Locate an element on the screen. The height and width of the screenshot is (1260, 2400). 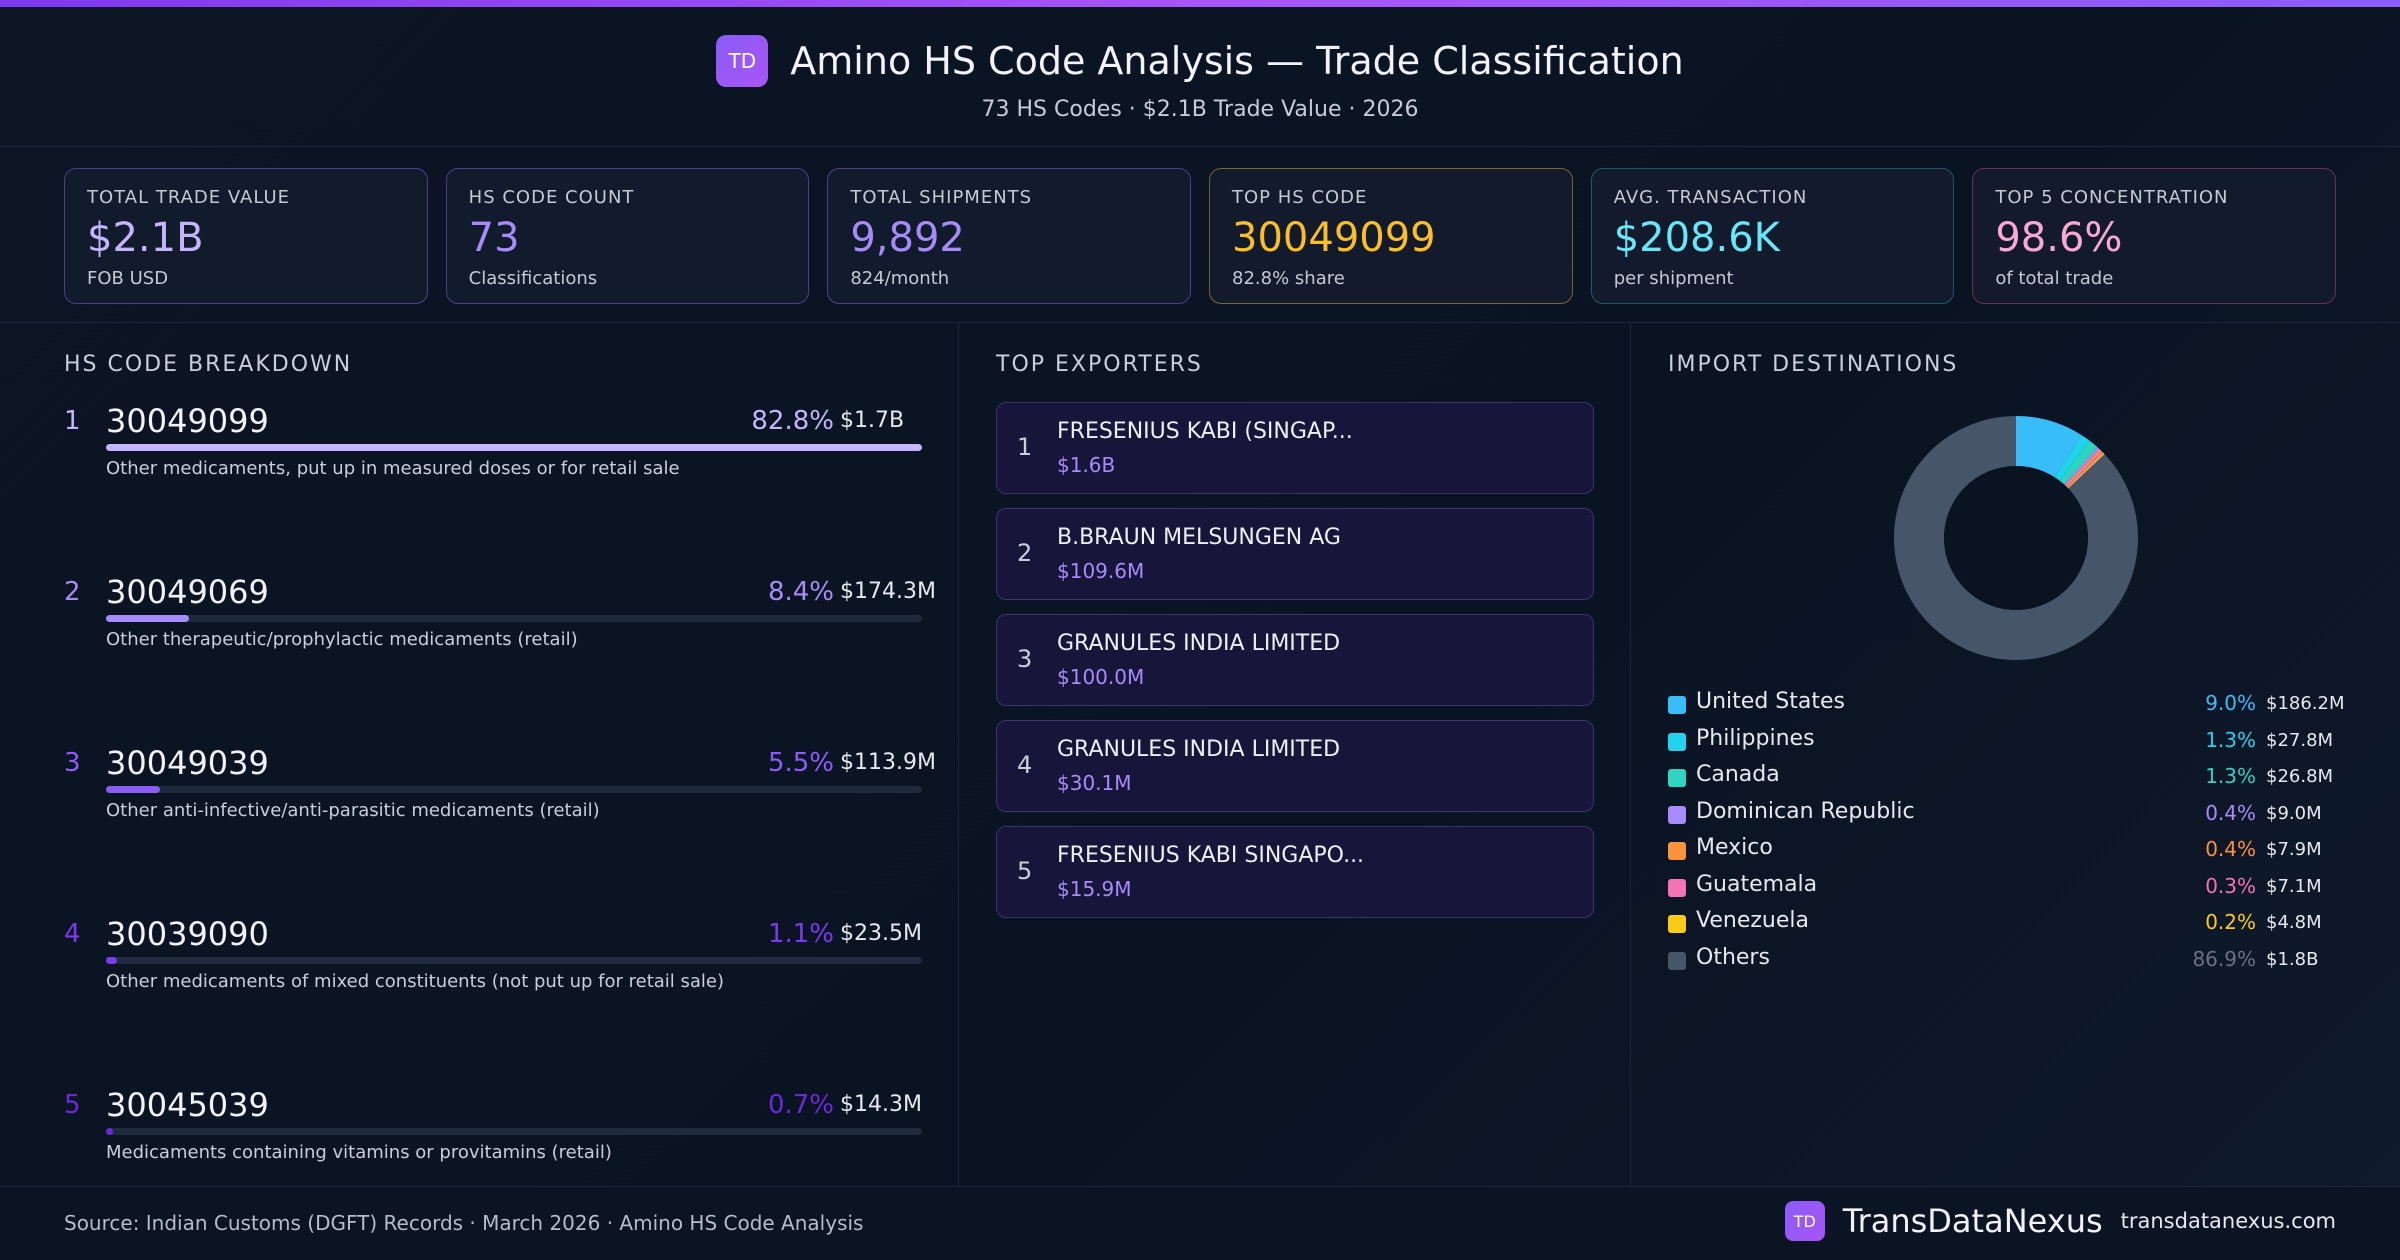
kpi-sub: FOB USD is located at coordinates (128, 278).